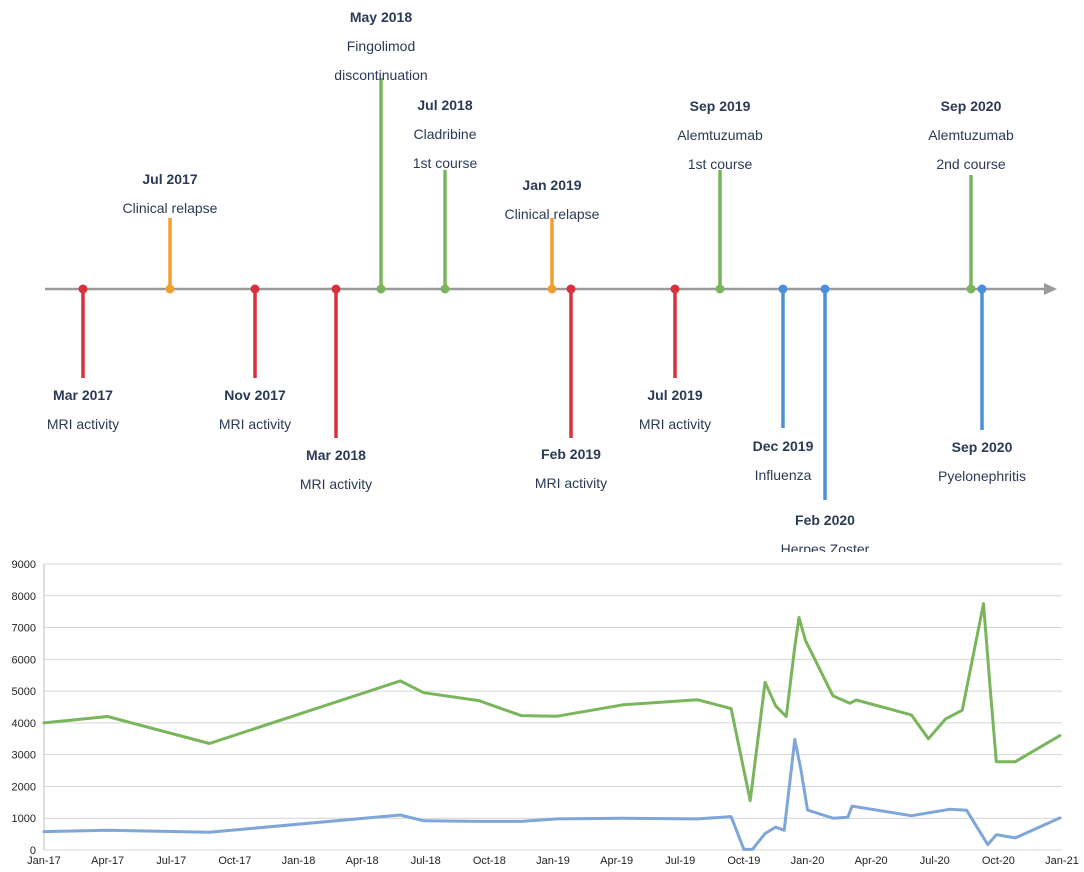 The image size is (1084, 872). Describe the element at coordinates (24, 597) in the screenshot. I see `y-tick-label: 8000` at that location.